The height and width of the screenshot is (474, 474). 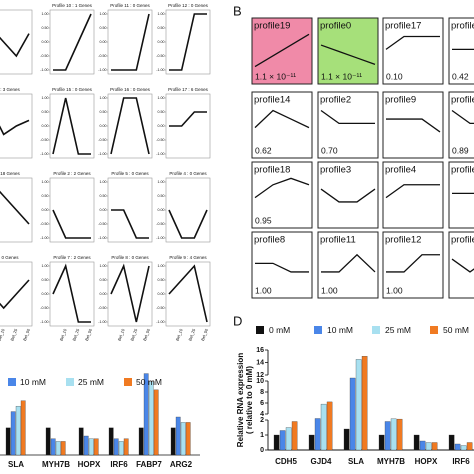 I want to click on x-tick-label: Bel_10, so click(x=121, y=334).